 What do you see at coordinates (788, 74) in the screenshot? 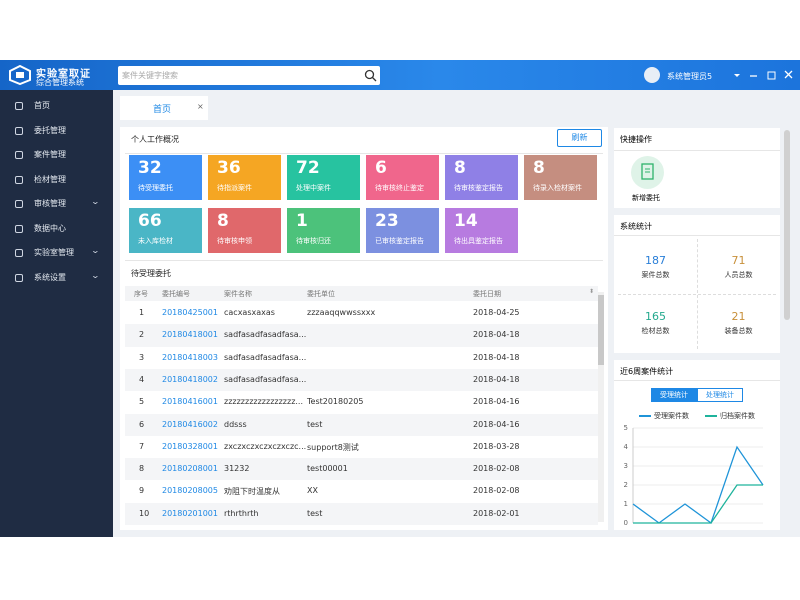
I see `close-icon` at bounding box center [788, 74].